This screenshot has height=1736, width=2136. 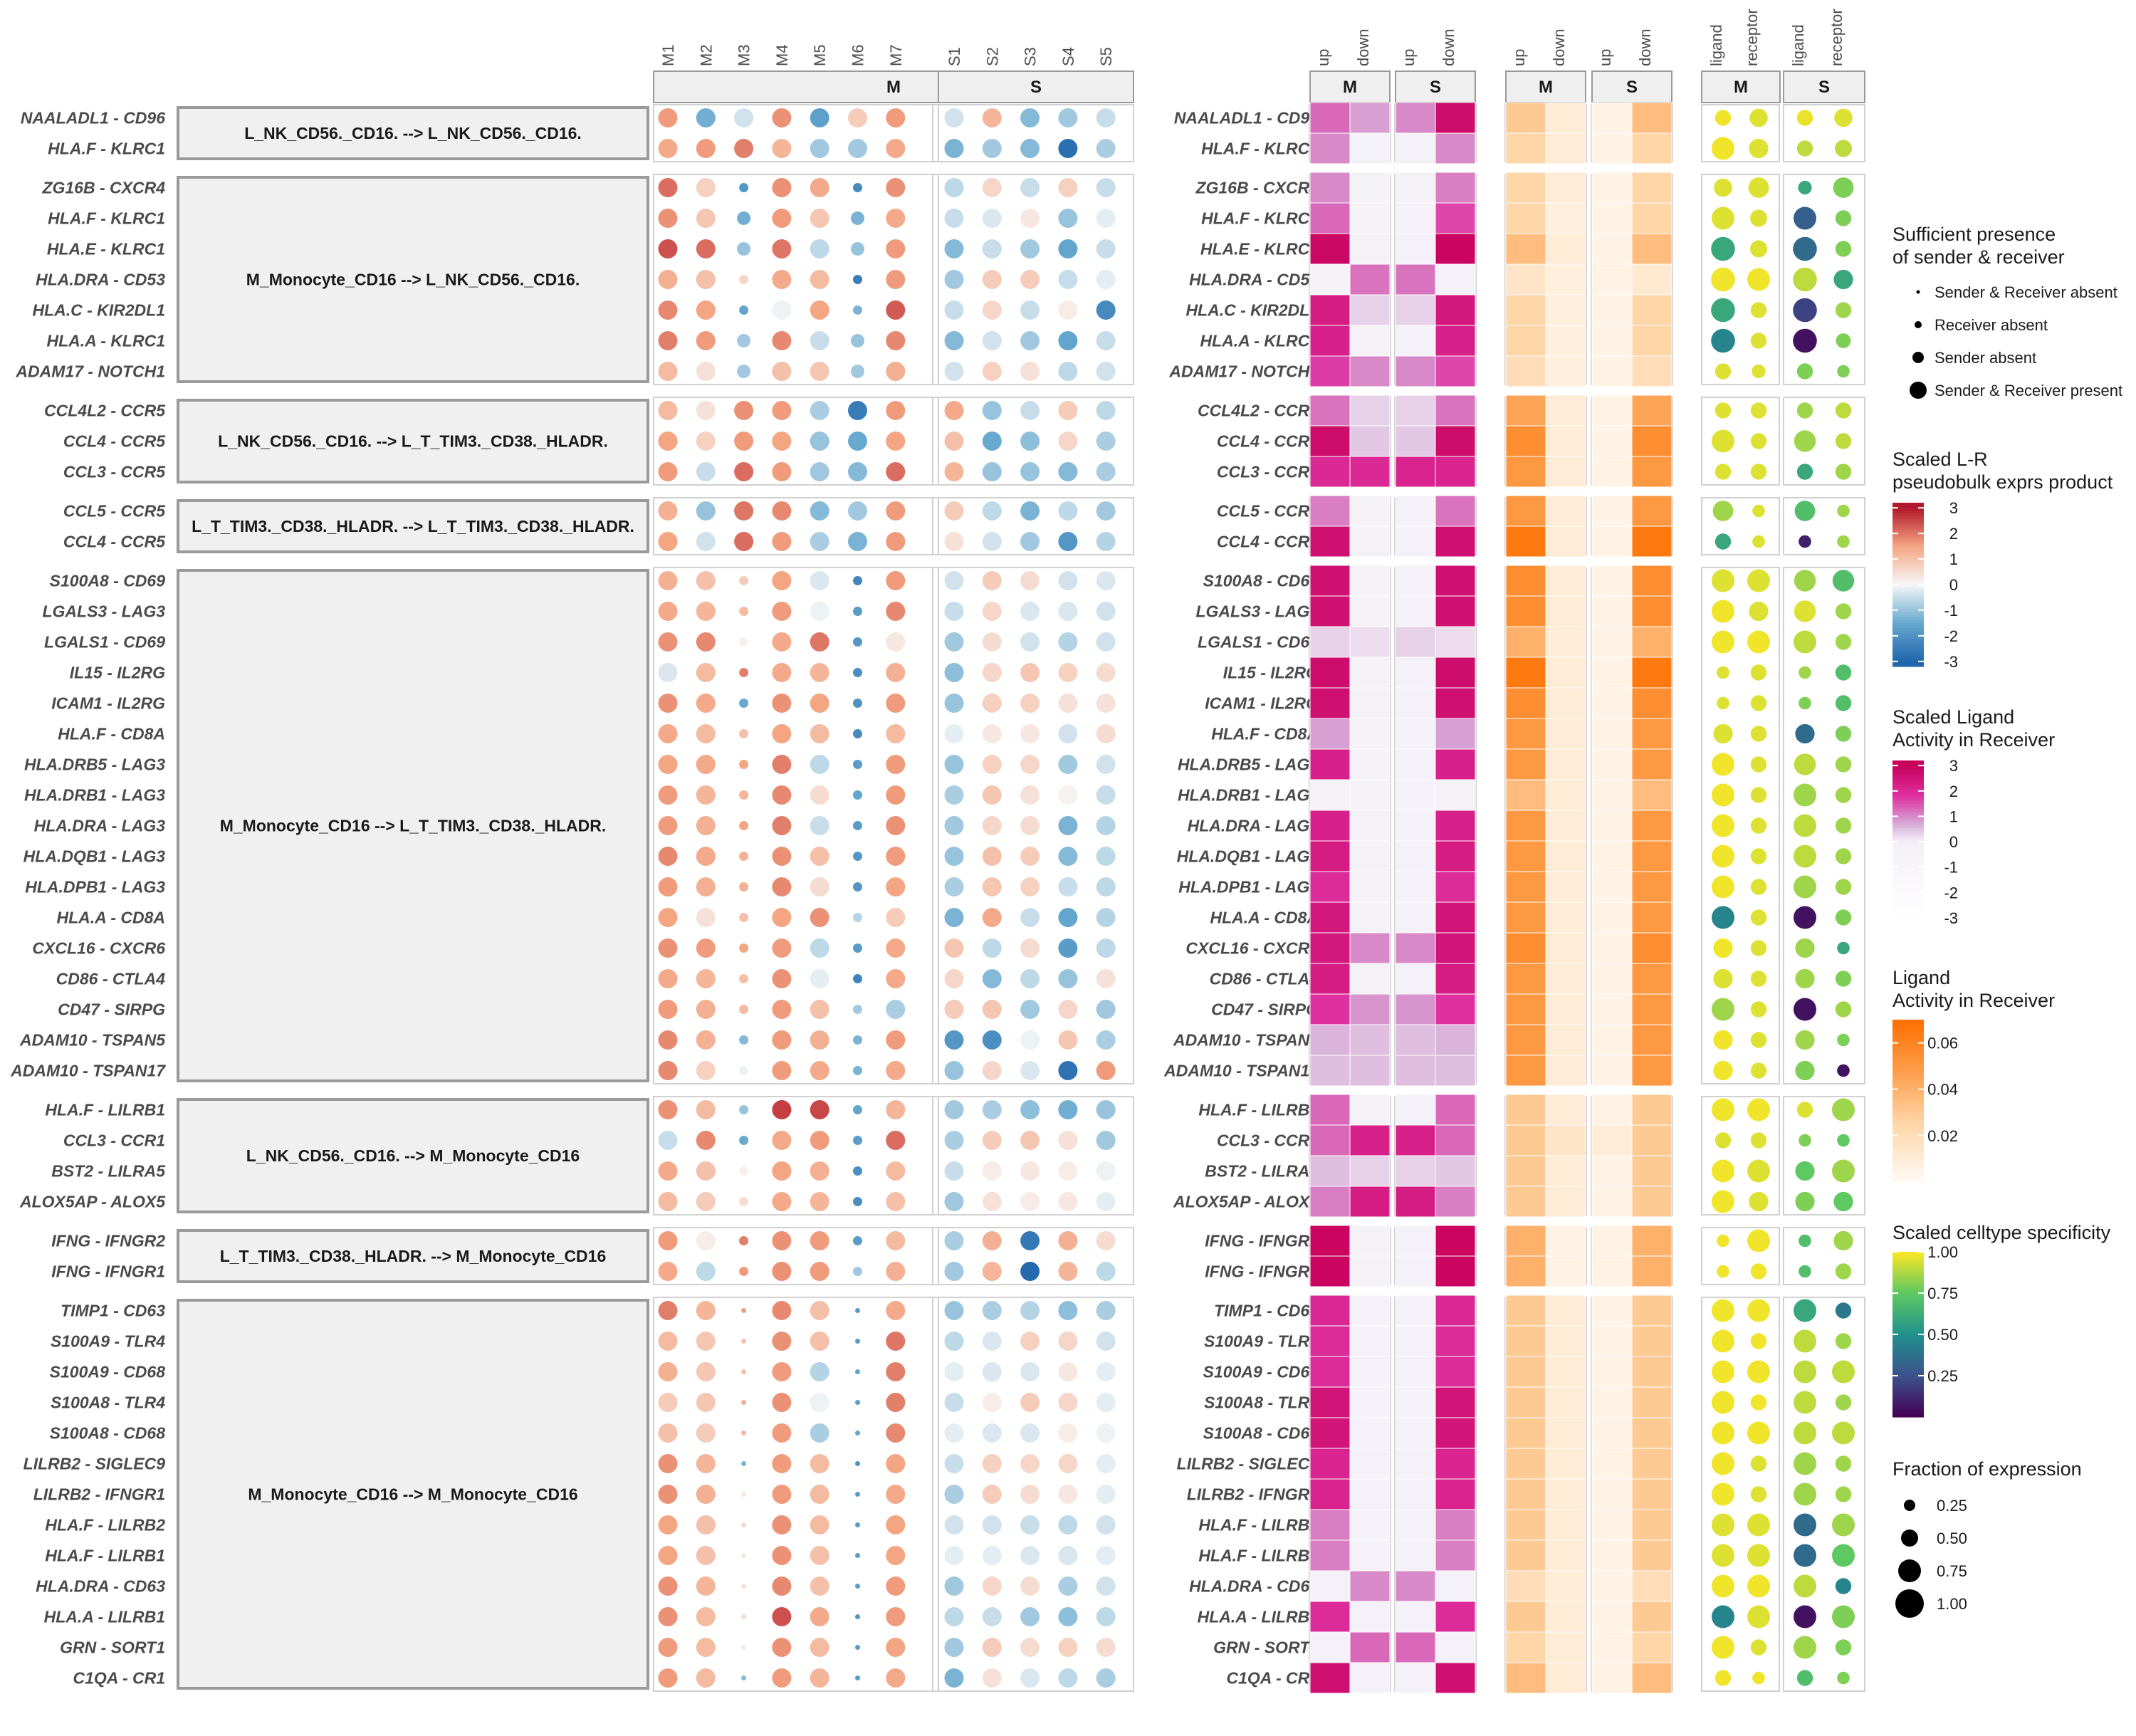 I want to click on scaled-activity-column-M-up: up, so click(x=1323, y=57).